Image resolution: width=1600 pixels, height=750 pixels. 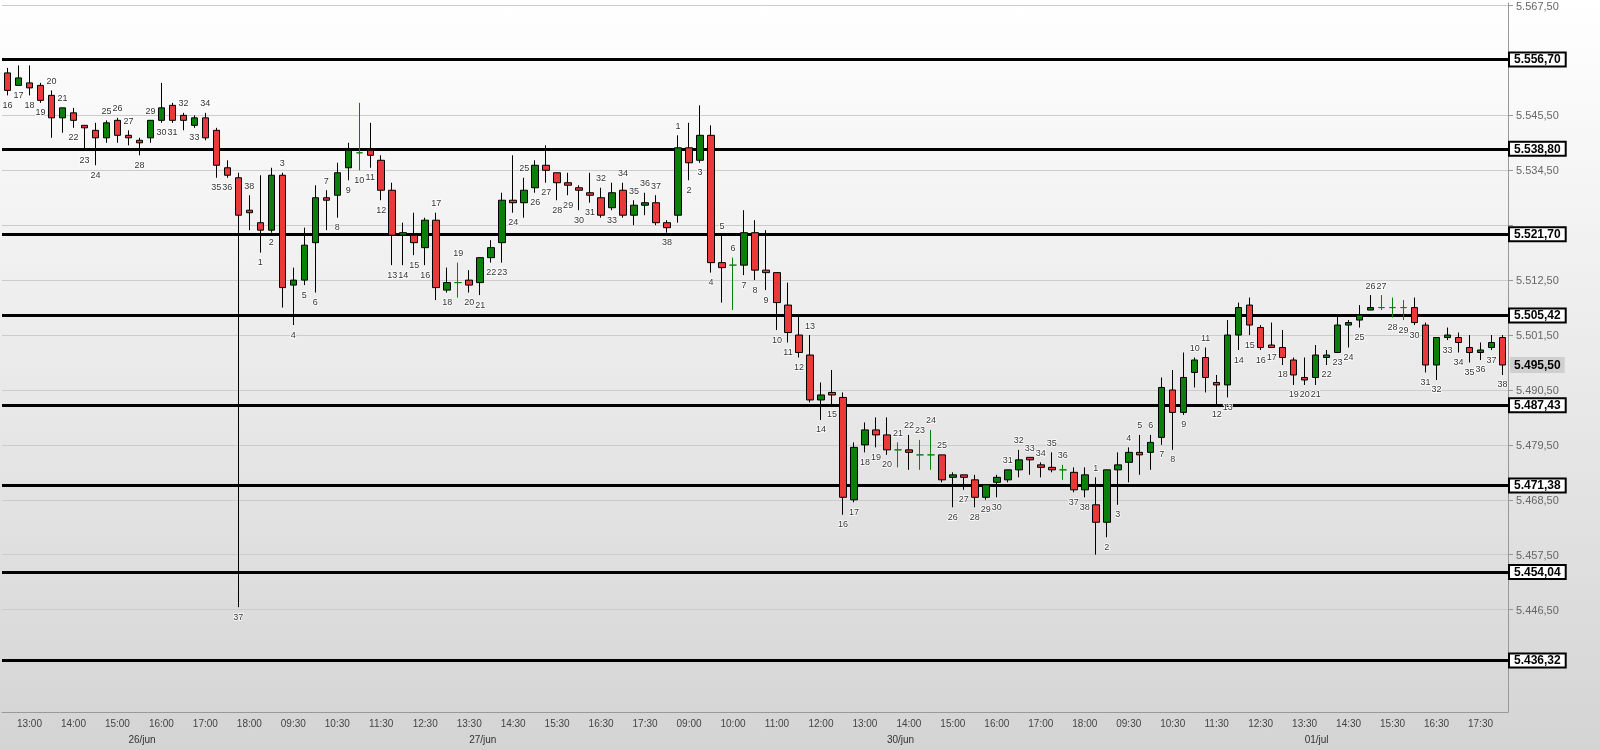 What do you see at coordinates (777, 723) in the screenshot?
I see `x-tick-label: 11:00` at bounding box center [777, 723].